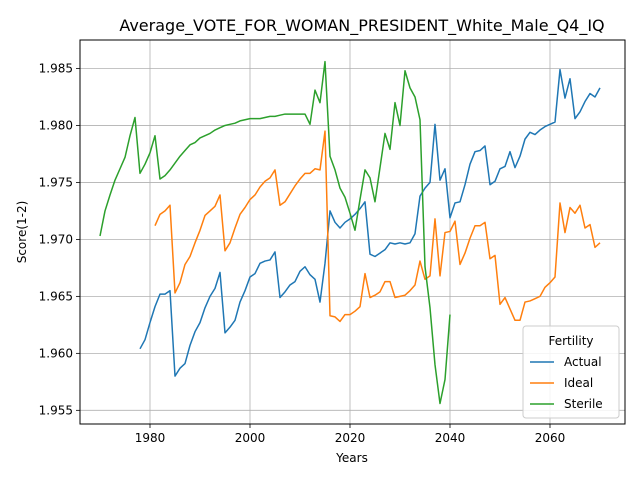  What do you see at coordinates (583, 404) in the screenshot?
I see `legend-label-sterile: Sterile` at bounding box center [583, 404].